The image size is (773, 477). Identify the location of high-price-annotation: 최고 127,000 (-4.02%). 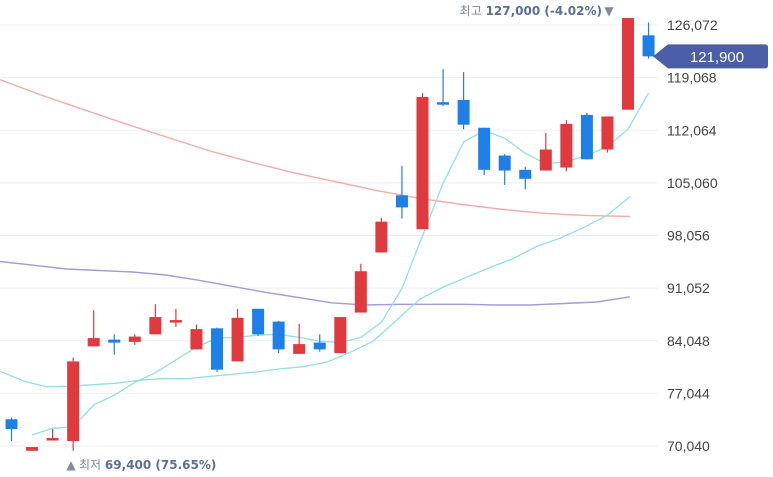
(531, 11).